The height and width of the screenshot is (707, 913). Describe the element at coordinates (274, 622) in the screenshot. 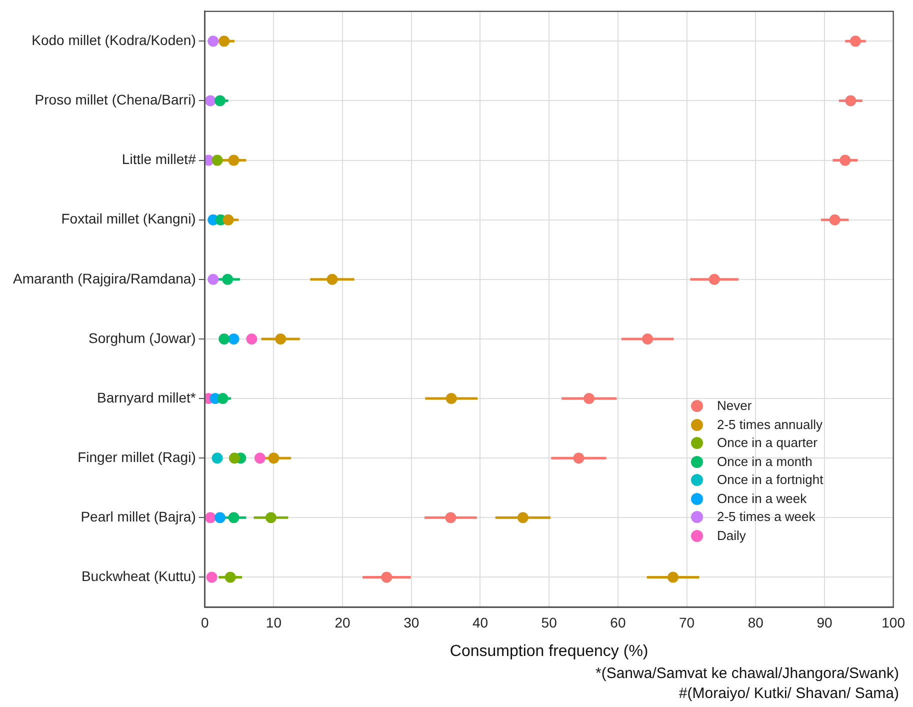

I see `x-tick-label: 10` at that location.